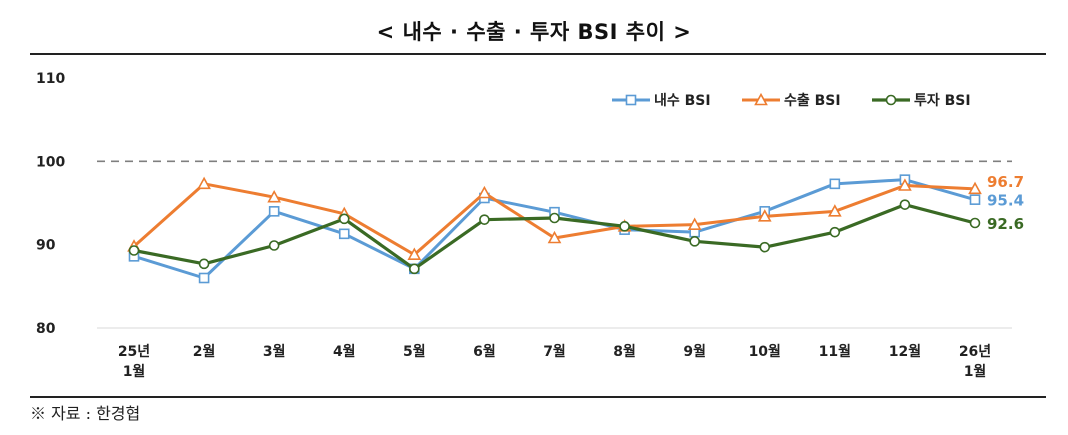 This screenshot has height=435, width=1068. What do you see at coordinates (46, 246) in the screenshot?
I see `y-tick-label: 90` at bounding box center [46, 246].